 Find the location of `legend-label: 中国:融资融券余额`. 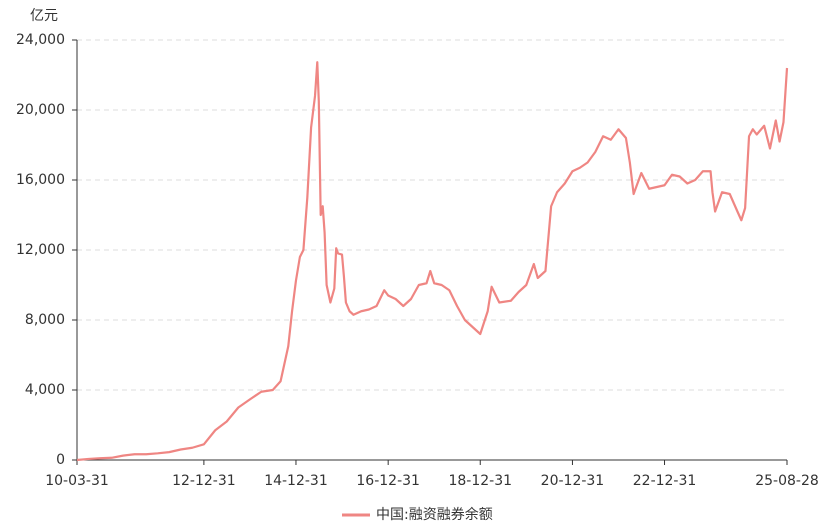

legend-label: 中国:融资融券余额 is located at coordinates (434, 514).